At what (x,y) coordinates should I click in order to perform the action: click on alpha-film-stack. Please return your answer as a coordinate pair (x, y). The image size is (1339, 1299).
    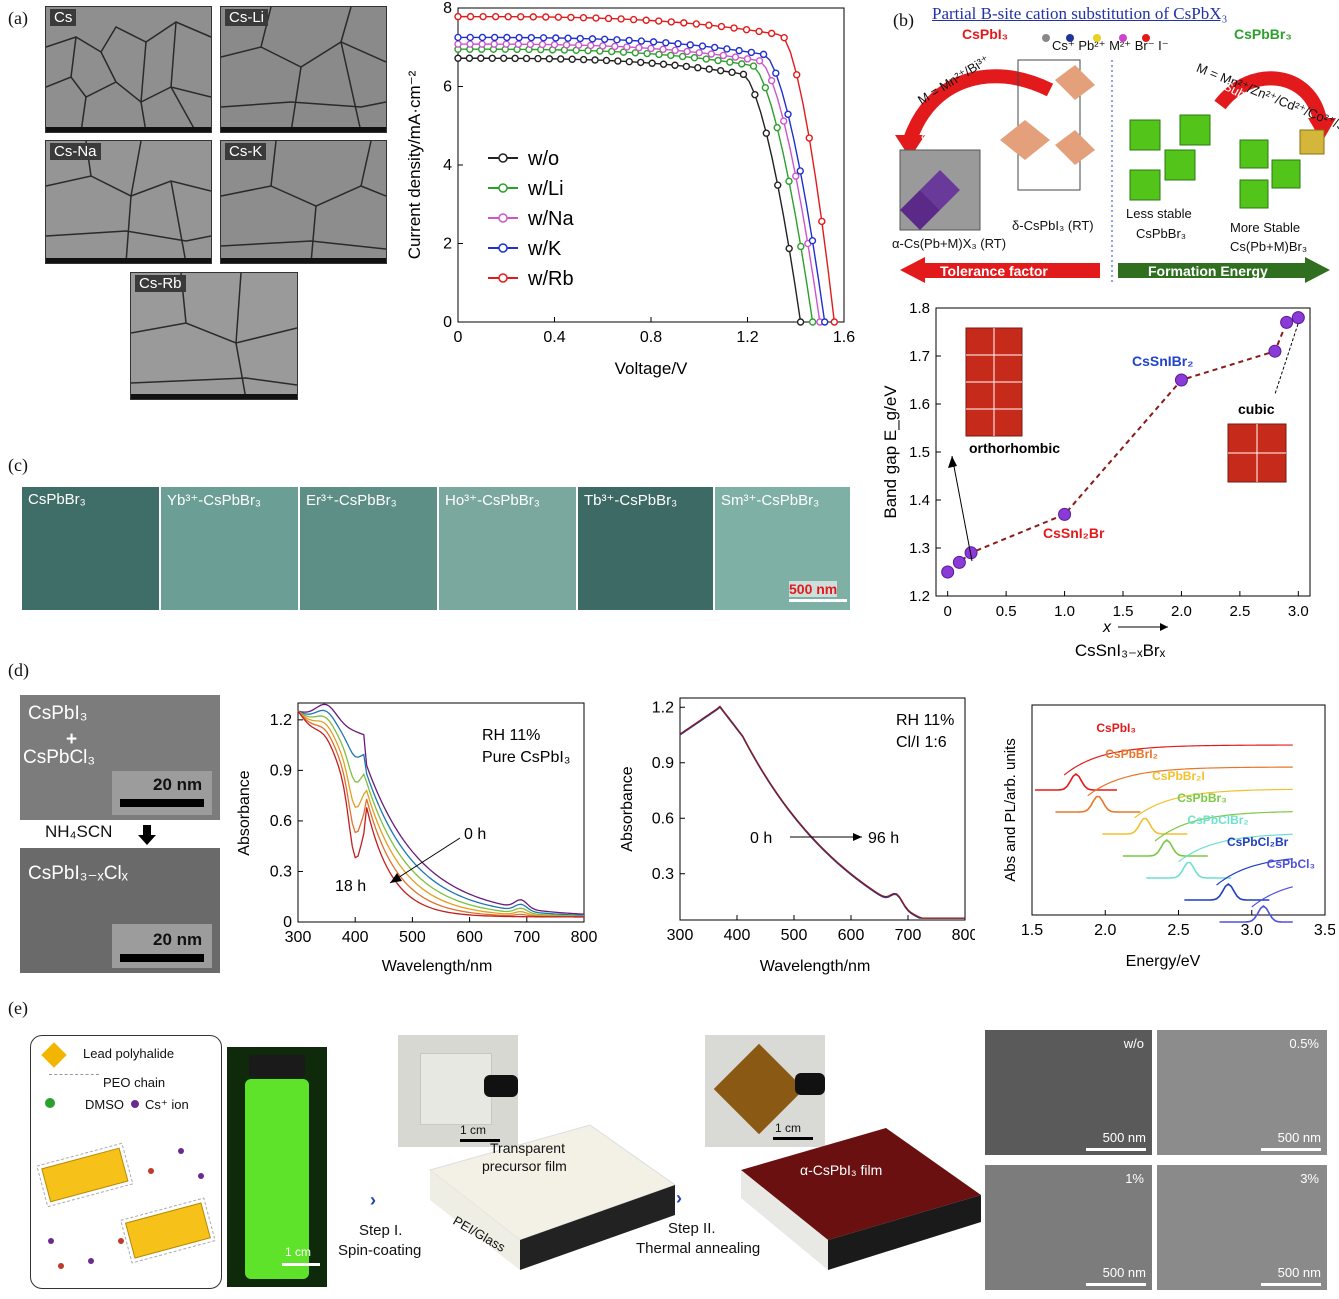
    Looking at the image, I should click on (861, 1199).